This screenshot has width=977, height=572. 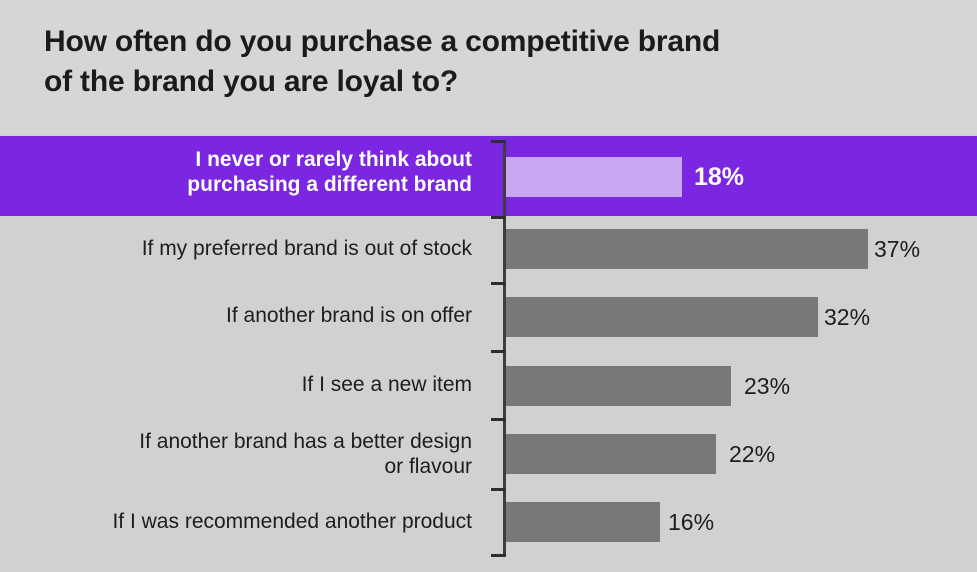 I want to click on value-label: 18%, so click(x=719, y=177).